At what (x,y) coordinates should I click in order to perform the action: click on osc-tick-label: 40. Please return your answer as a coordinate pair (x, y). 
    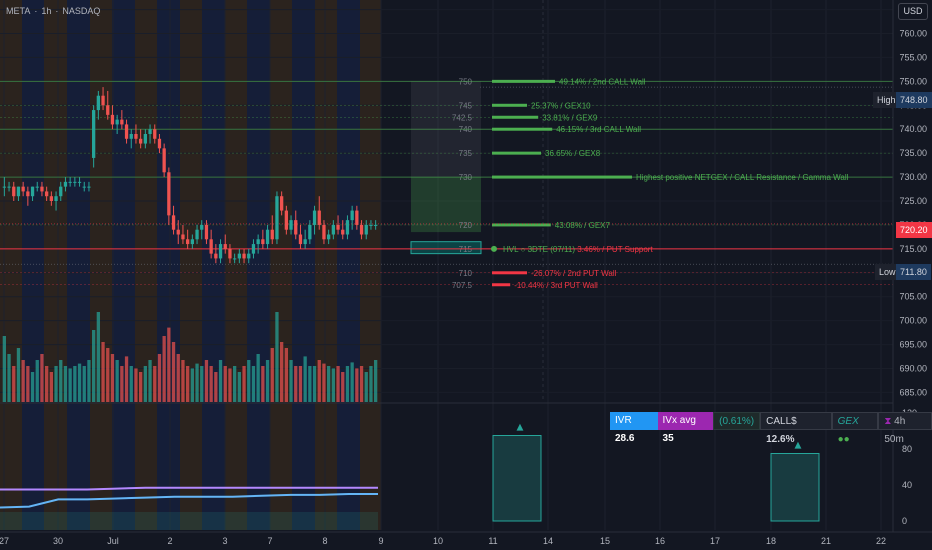
    Looking at the image, I should click on (907, 485).